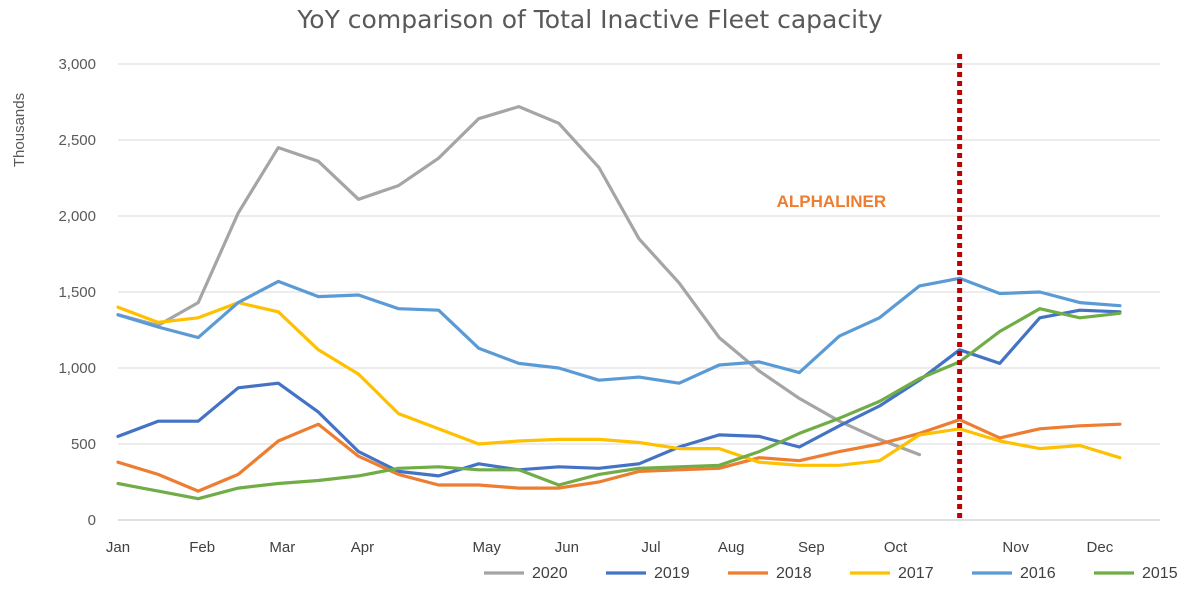  What do you see at coordinates (19, 130) in the screenshot?
I see `y-axis-label: Thousands` at bounding box center [19, 130].